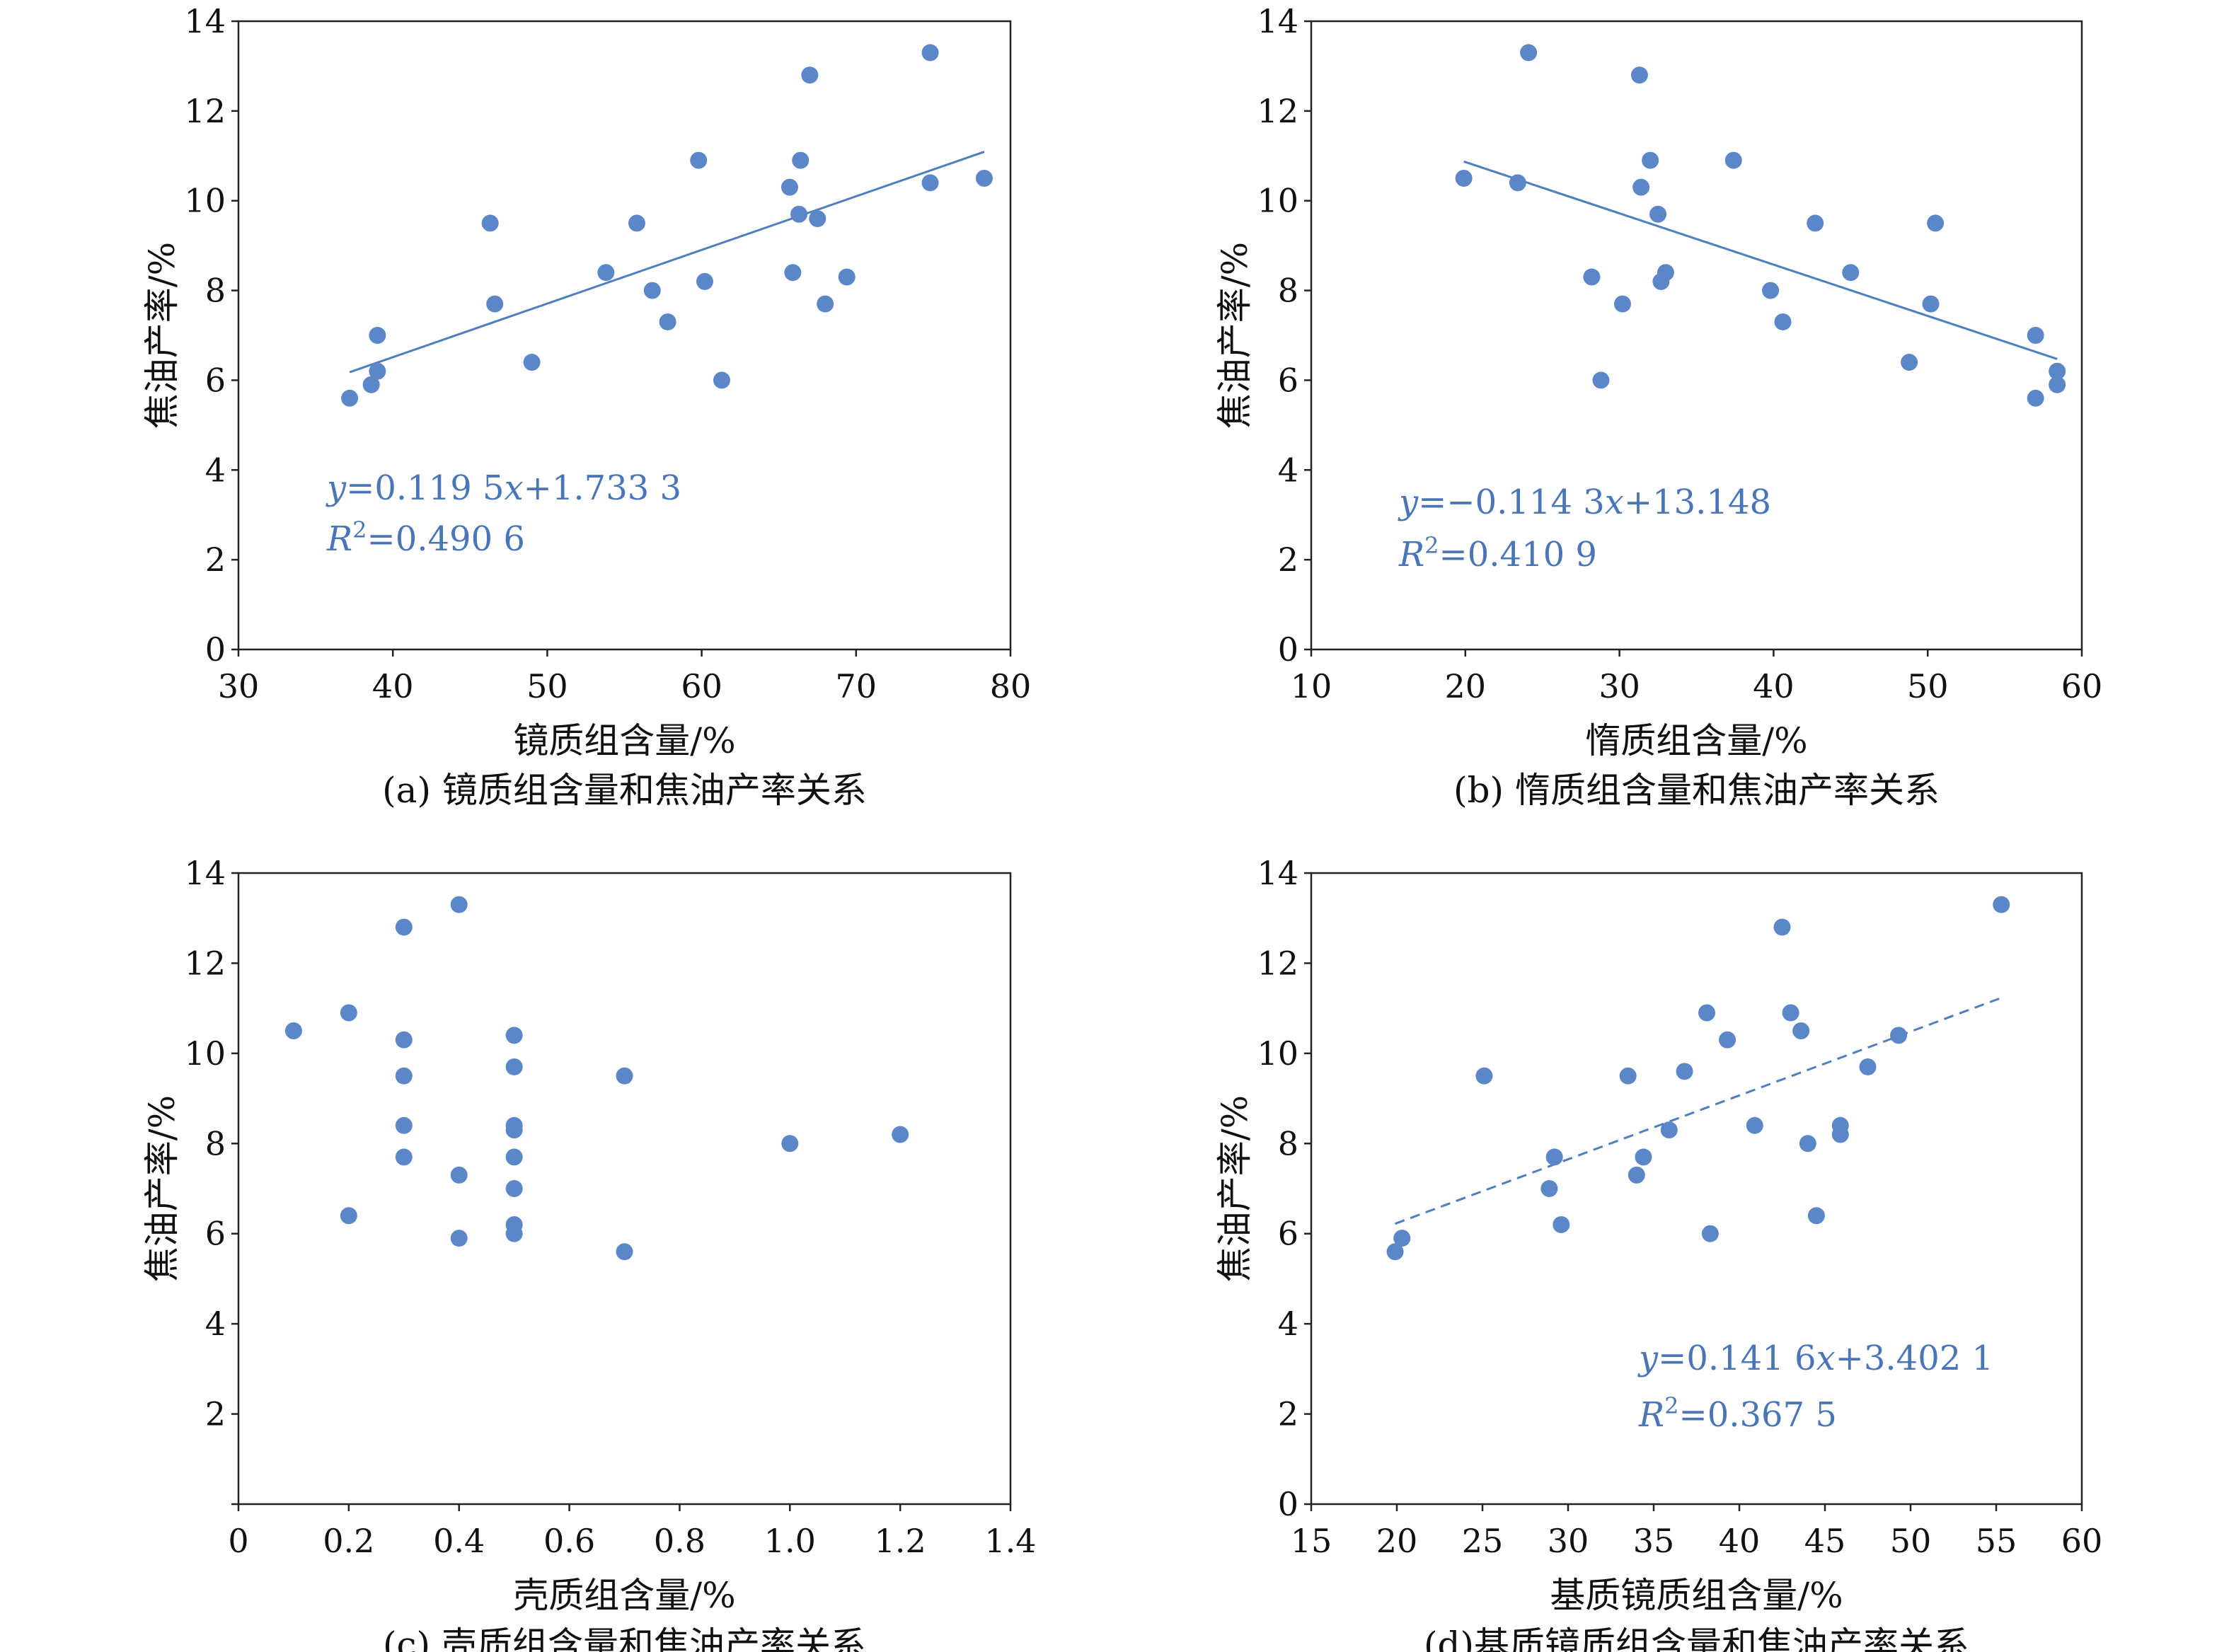 The width and height of the screenshot is (2229, 1652). Describe the element at coordinates (679, 1541) in the screenshot. I see `x-tick-label: 0.8` at that location.